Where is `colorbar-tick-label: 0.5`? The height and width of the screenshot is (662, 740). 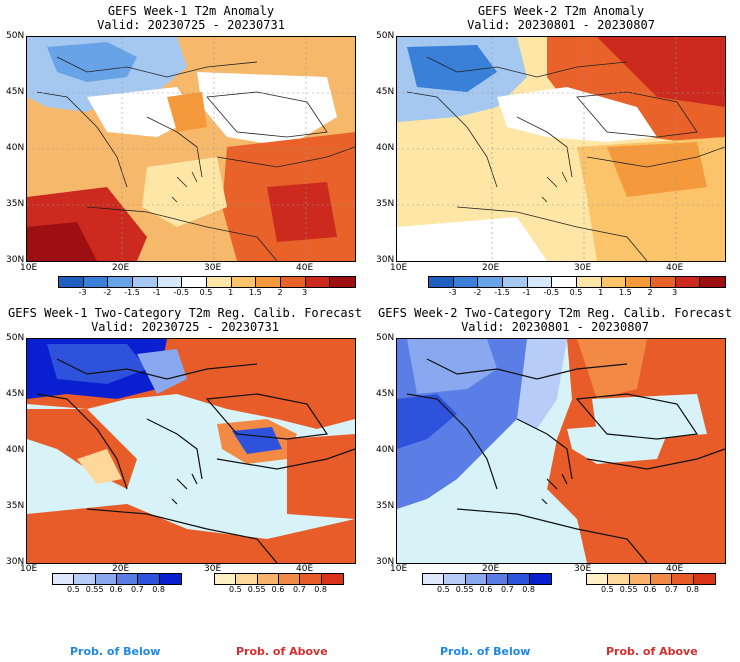
colorbar-tick-label: 0.5 is located at coordinates (607, 589).